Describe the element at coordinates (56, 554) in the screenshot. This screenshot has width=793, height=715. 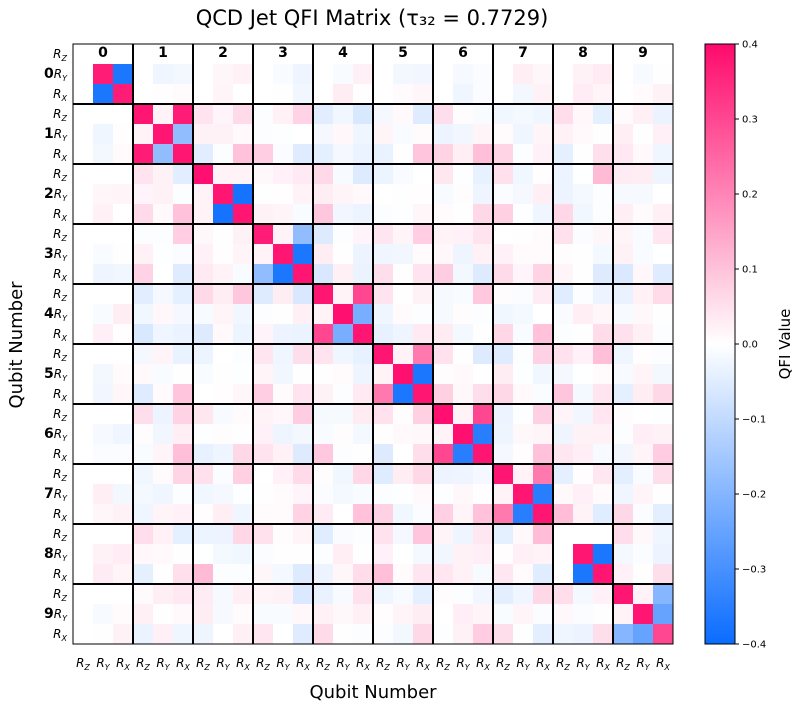
I see `row-gate-label: 8RY` at that location.